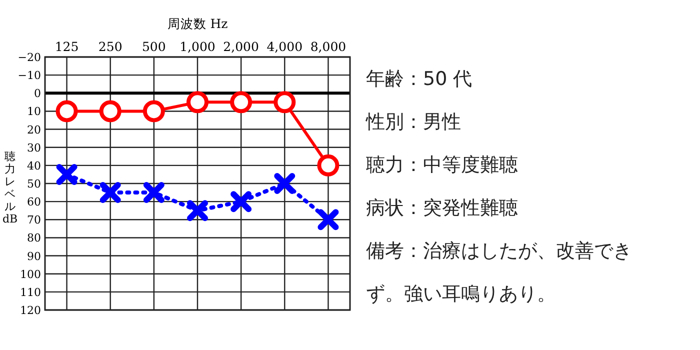 The height and width of the screenshot is (350, 700). Describe the element at coordinates (30, 274) in the screenshot. I see `y-tick-label: 100` at that location.